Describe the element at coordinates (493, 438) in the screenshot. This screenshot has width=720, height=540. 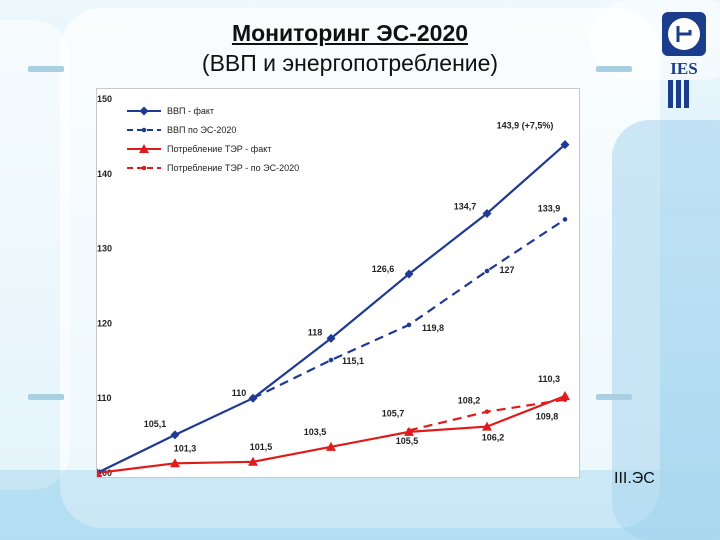
I see `data-label: 106,2` at that location.